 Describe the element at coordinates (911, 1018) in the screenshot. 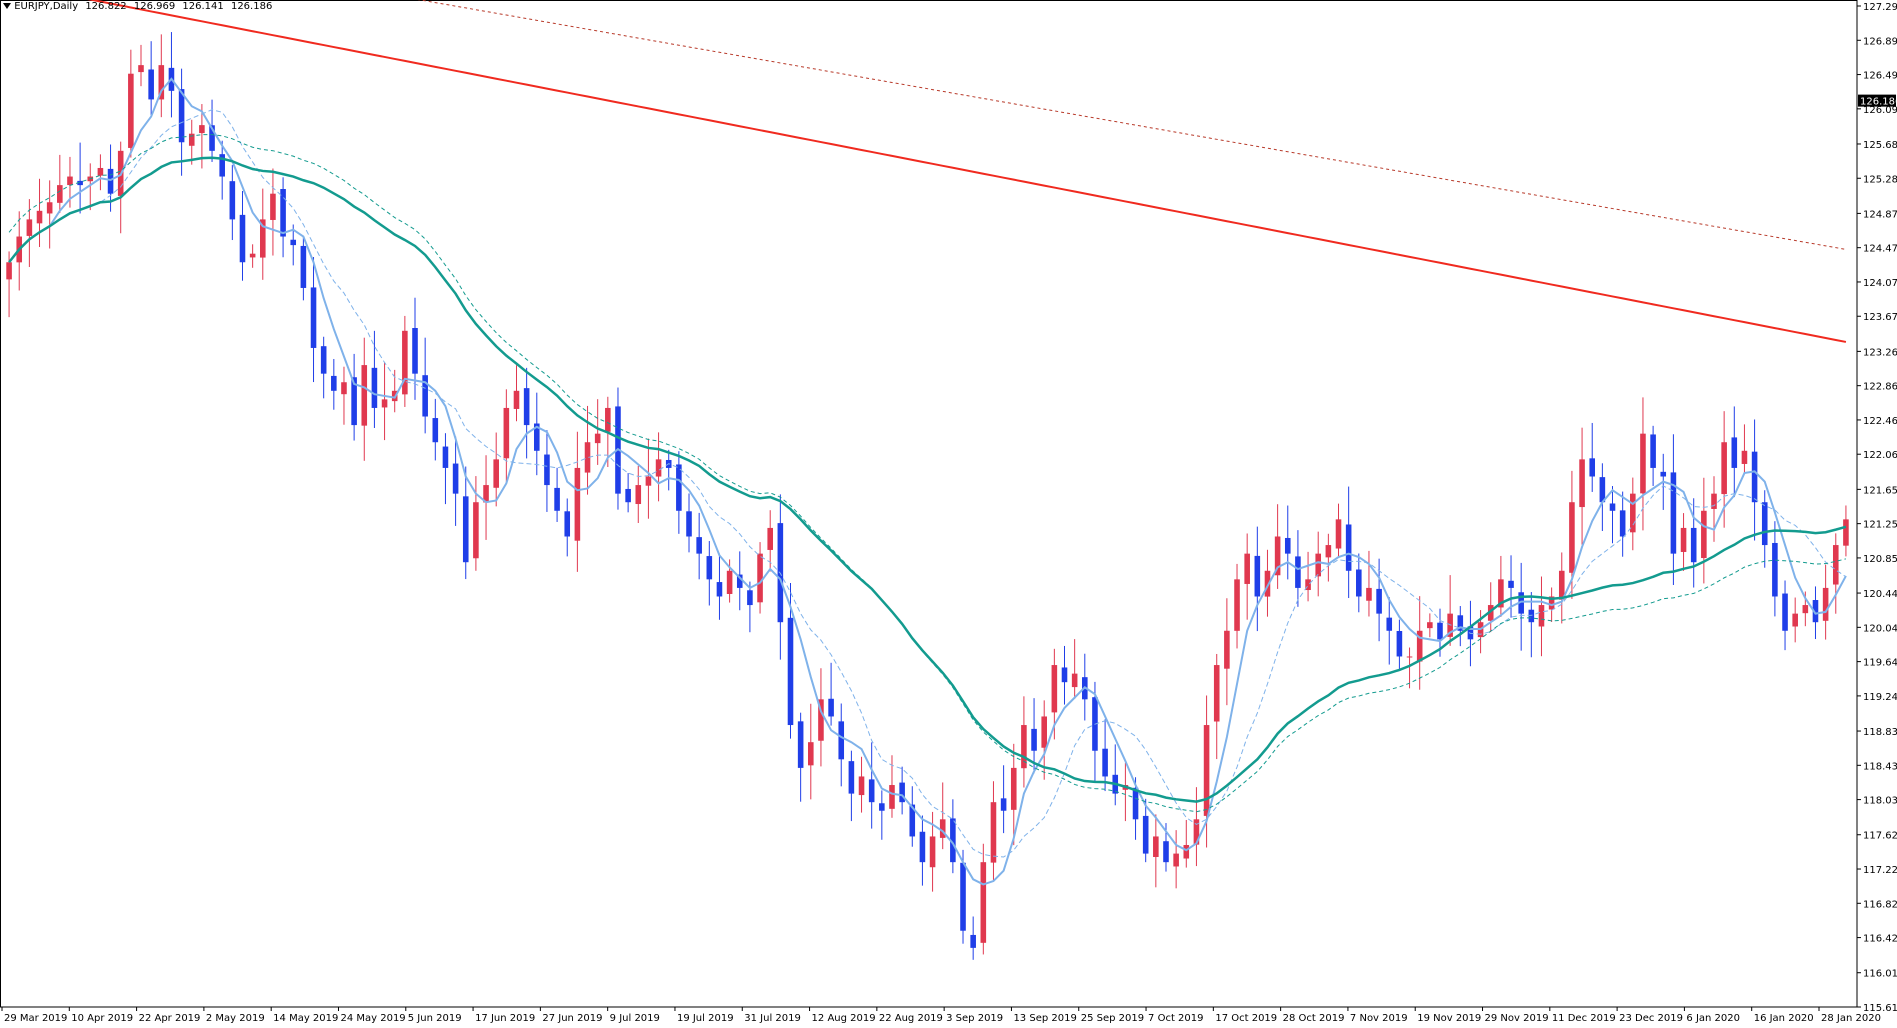

I see `x-tick-label: 22 Aug 2019` at that location.